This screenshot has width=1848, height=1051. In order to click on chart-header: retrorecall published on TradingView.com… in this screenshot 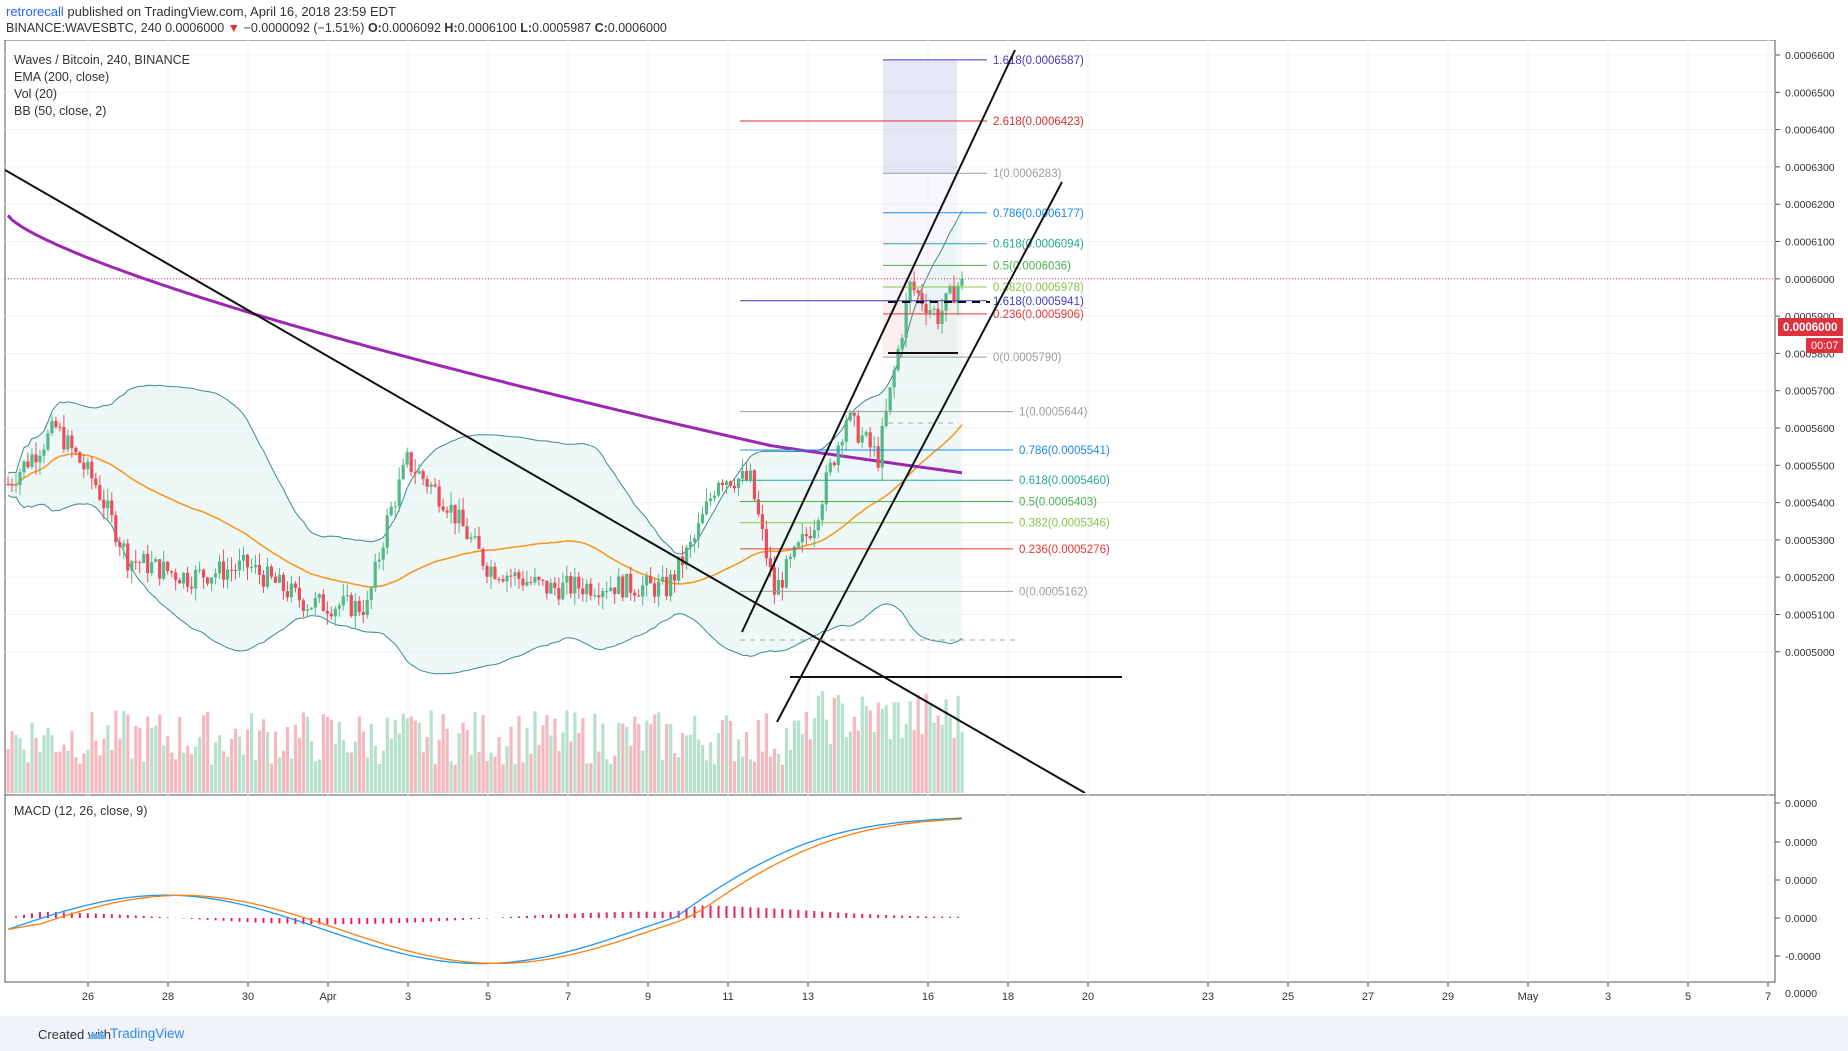, I will do `click(924, 17)`.